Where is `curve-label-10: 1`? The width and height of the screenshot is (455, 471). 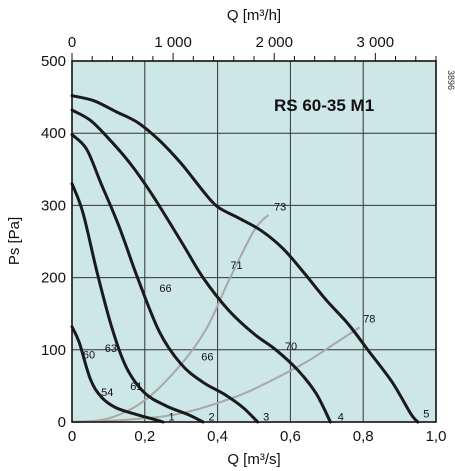
curve-label-10: 1 is located at coordinates (171, 418).